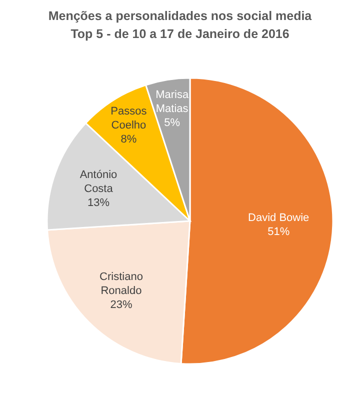 This screenshot has width=361, height=407. Describe the element at coordinates (279, 218) in the screenshot. I see `slice-label: David Bowie` at that location.